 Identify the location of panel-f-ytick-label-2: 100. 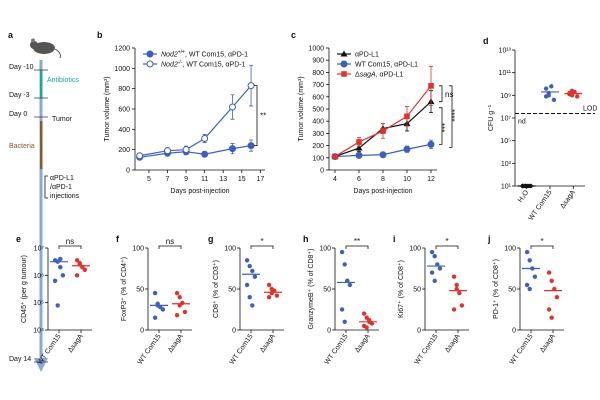
(138, 249).